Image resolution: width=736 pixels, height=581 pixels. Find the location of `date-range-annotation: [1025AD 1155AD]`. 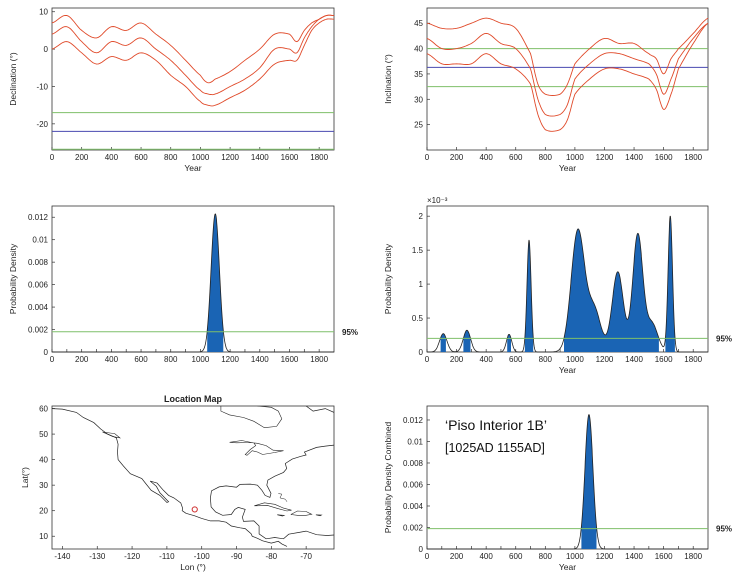

date-range-annotation: [1025AD 1155AD] is located at coordinates (495, 448).